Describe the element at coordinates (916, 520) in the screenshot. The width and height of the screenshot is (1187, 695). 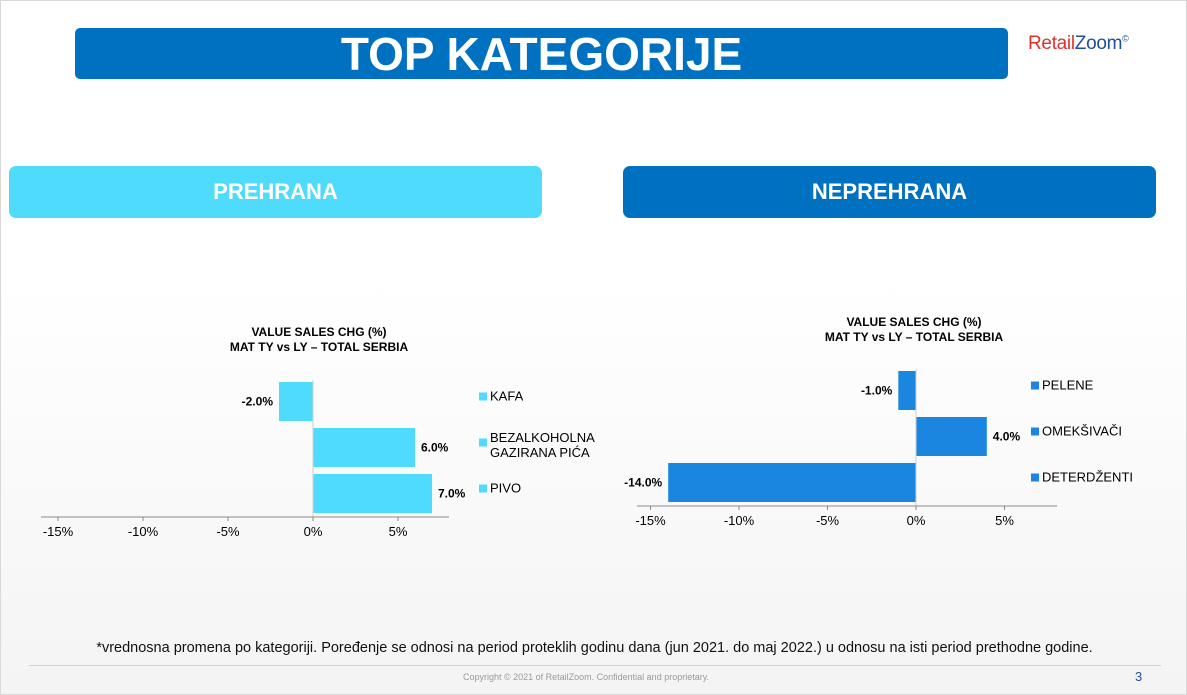
I see `chart-2-x-tick-label-4: 0%` at that location.